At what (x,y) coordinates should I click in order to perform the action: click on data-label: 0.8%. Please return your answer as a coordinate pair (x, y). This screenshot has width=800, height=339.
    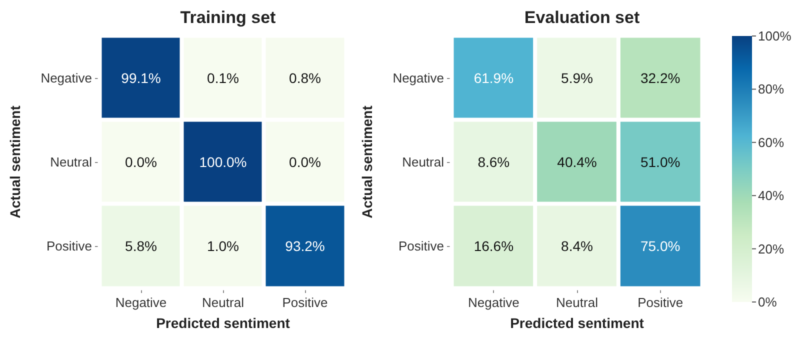
    Looking at the image, I should click on (305, 78).